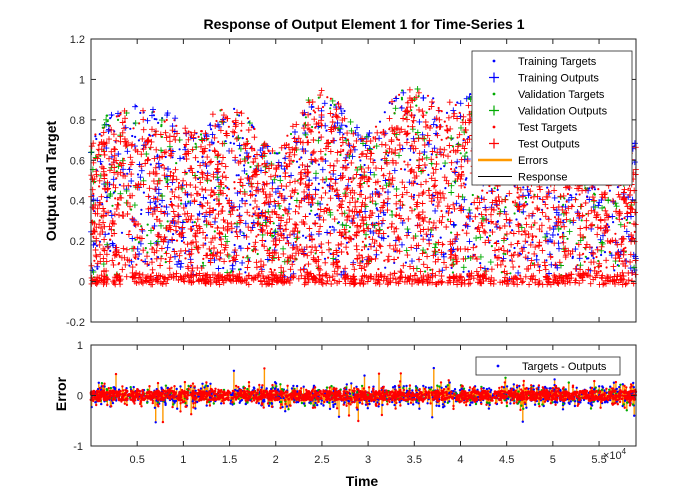 This screenshot has height=500, width=700. I want to click on error-legend-dot, so click(498, 366).